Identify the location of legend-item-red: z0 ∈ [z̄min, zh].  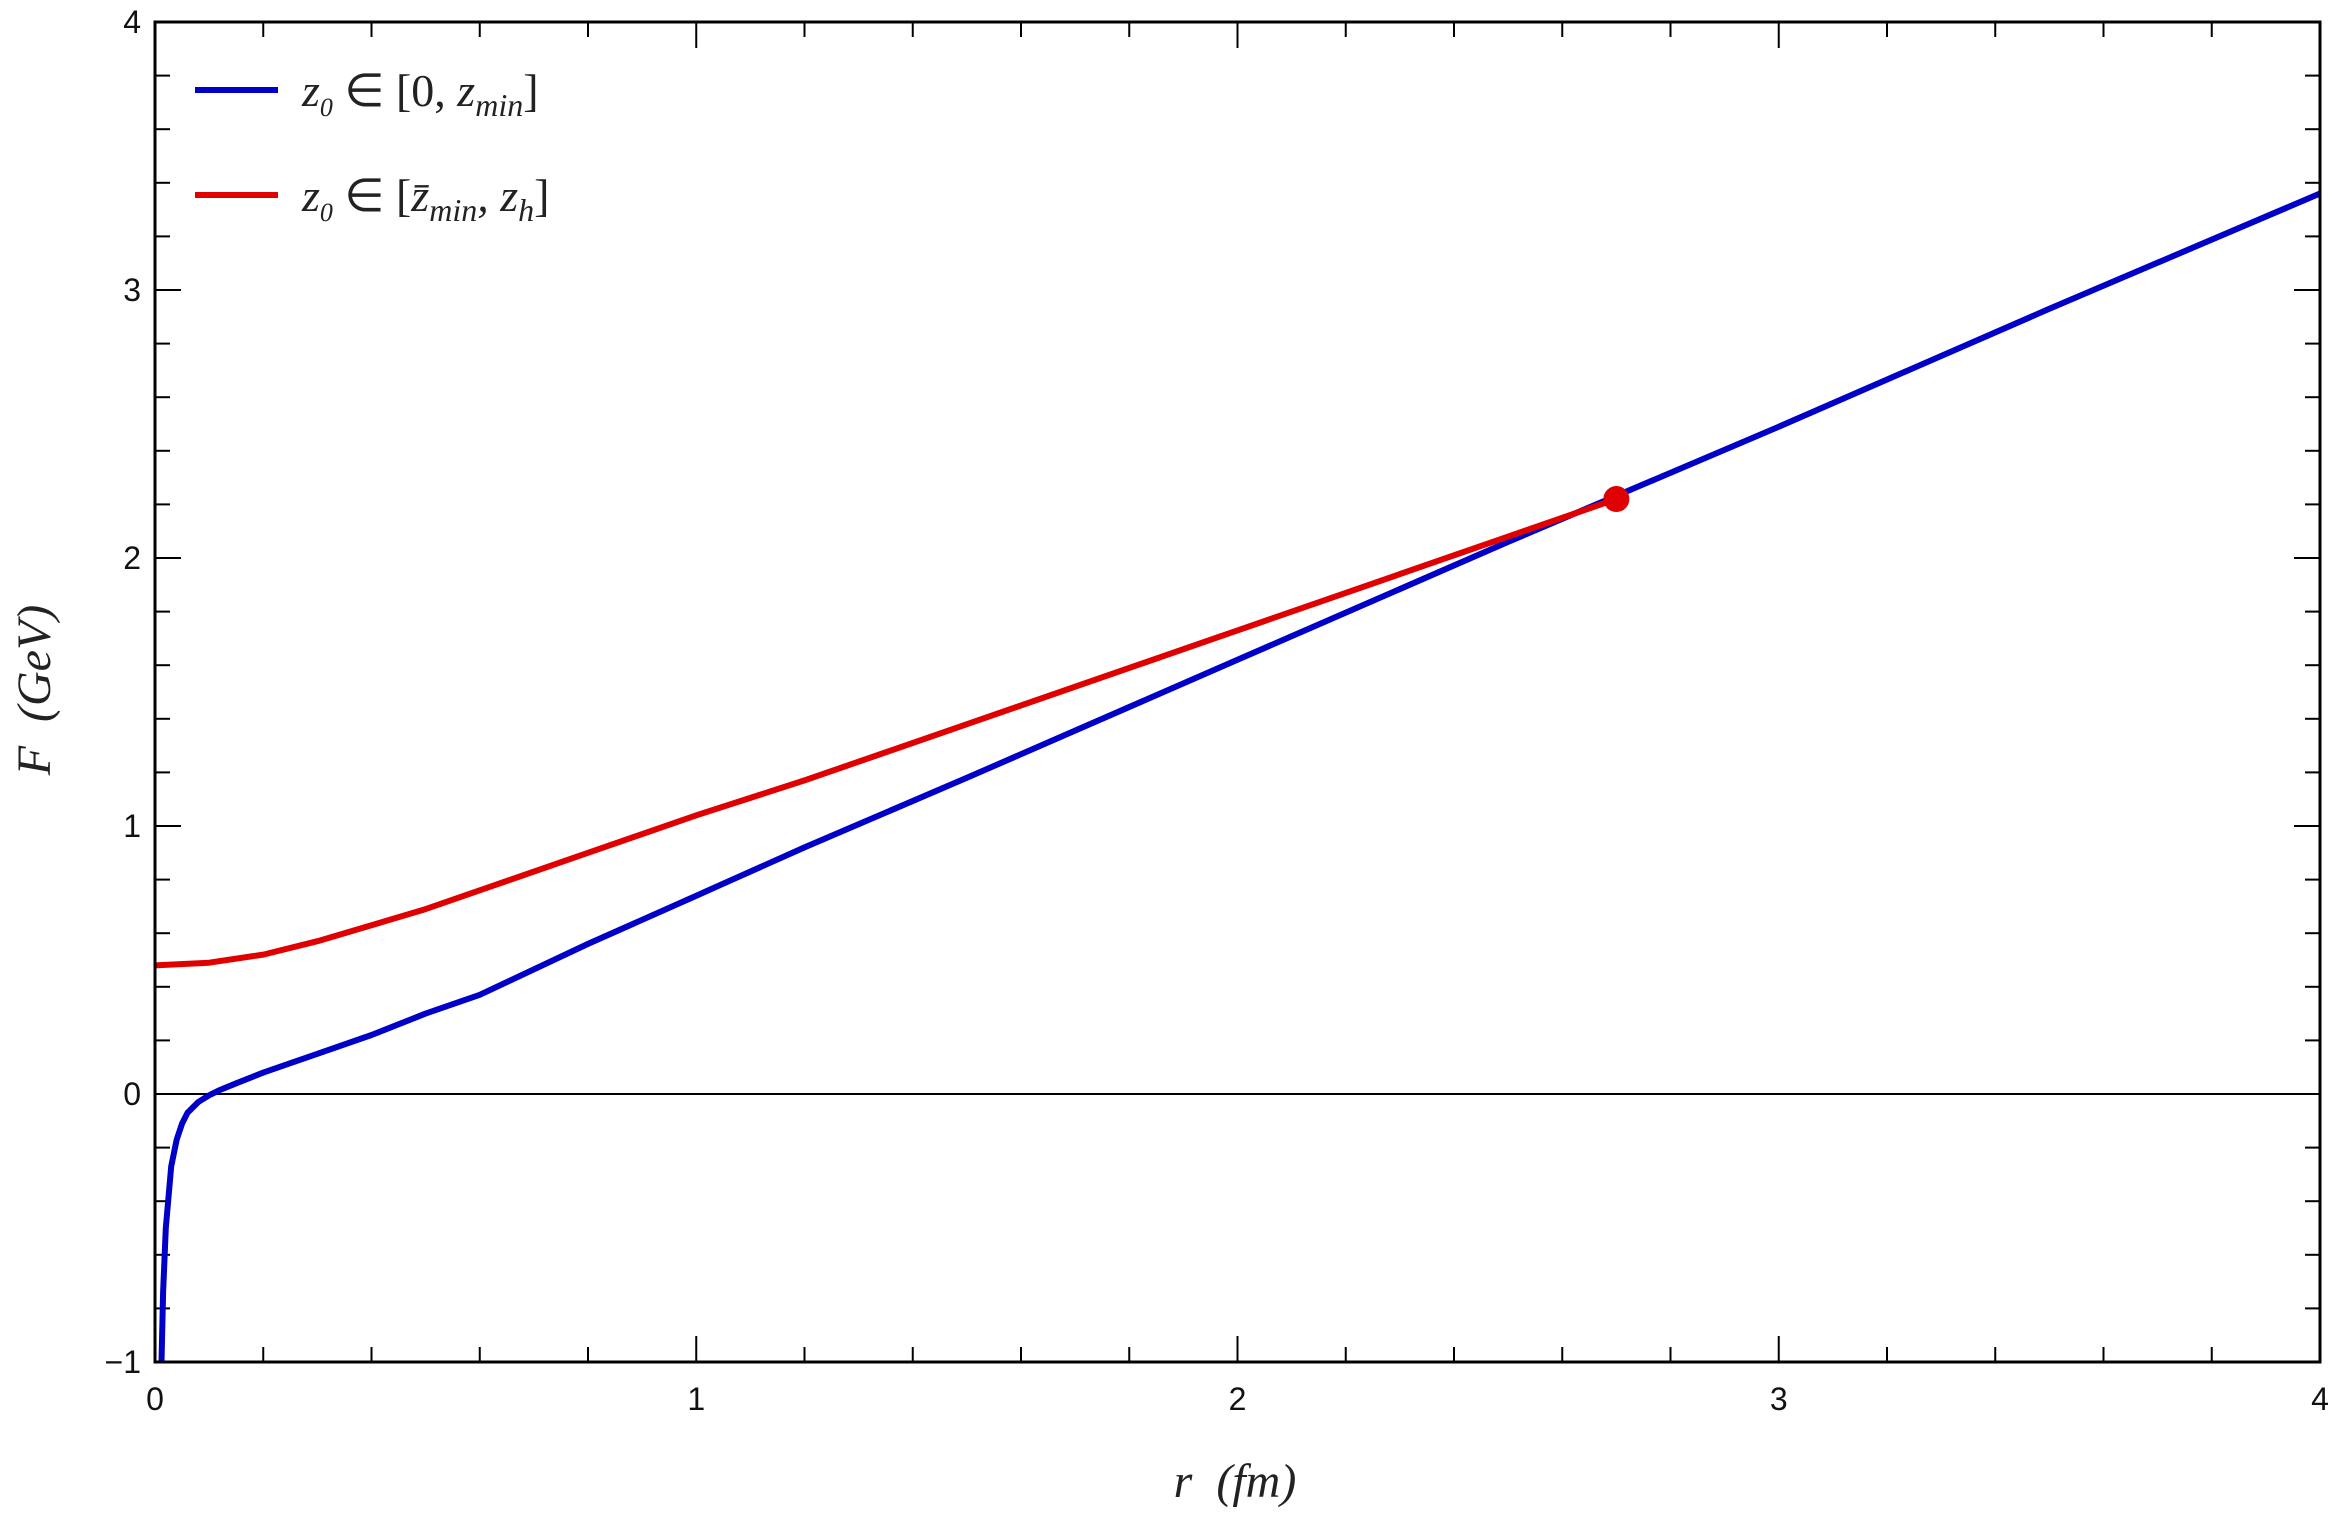
(372, 199).